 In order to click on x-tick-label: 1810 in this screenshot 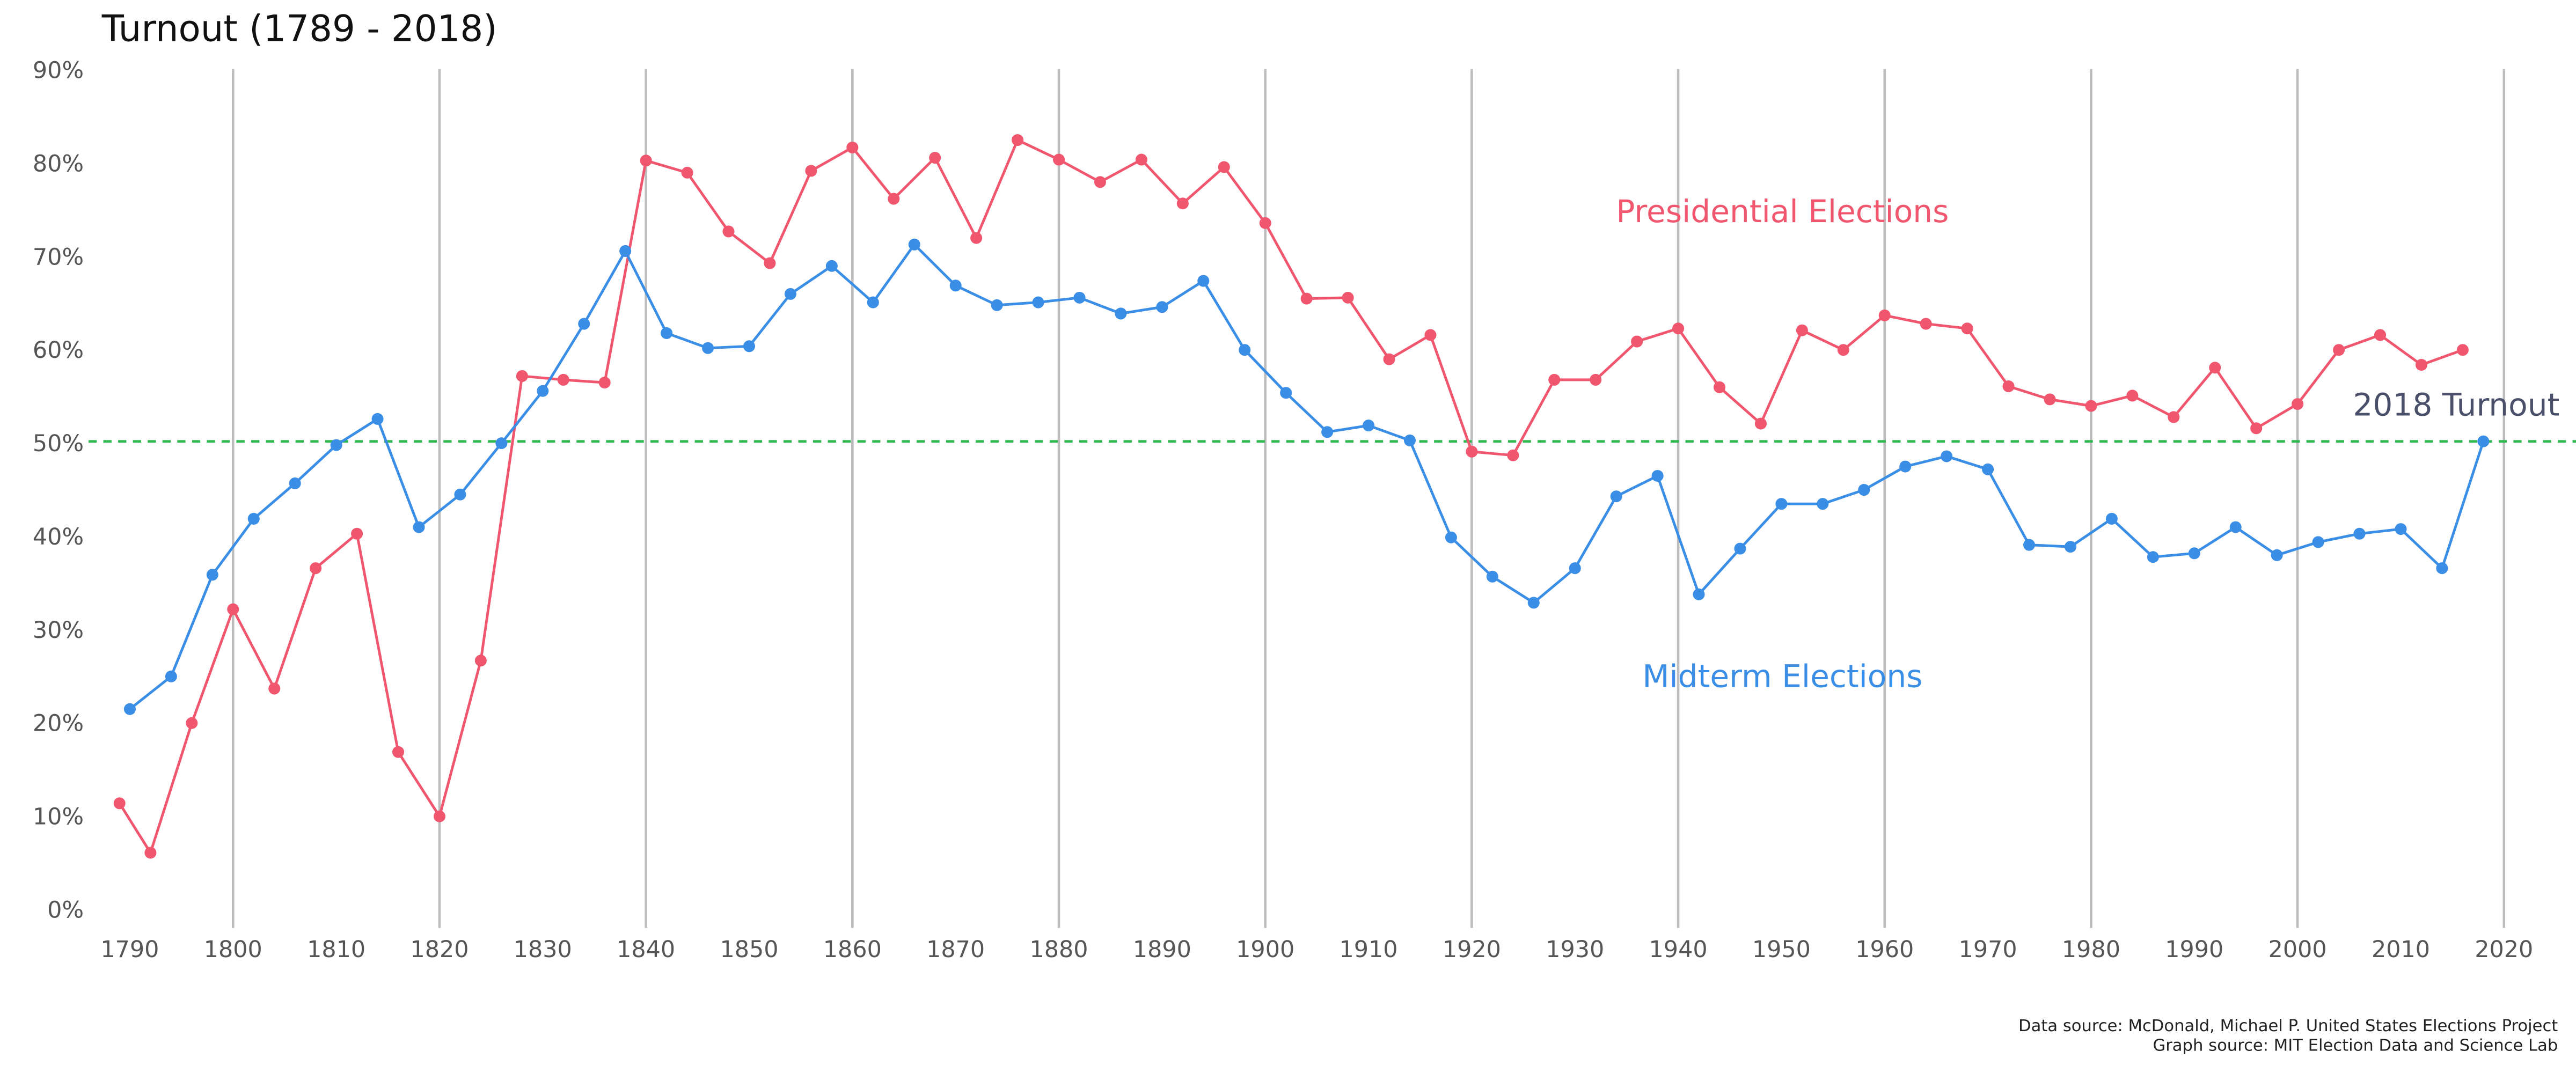, I will do `click(336, 949)`.